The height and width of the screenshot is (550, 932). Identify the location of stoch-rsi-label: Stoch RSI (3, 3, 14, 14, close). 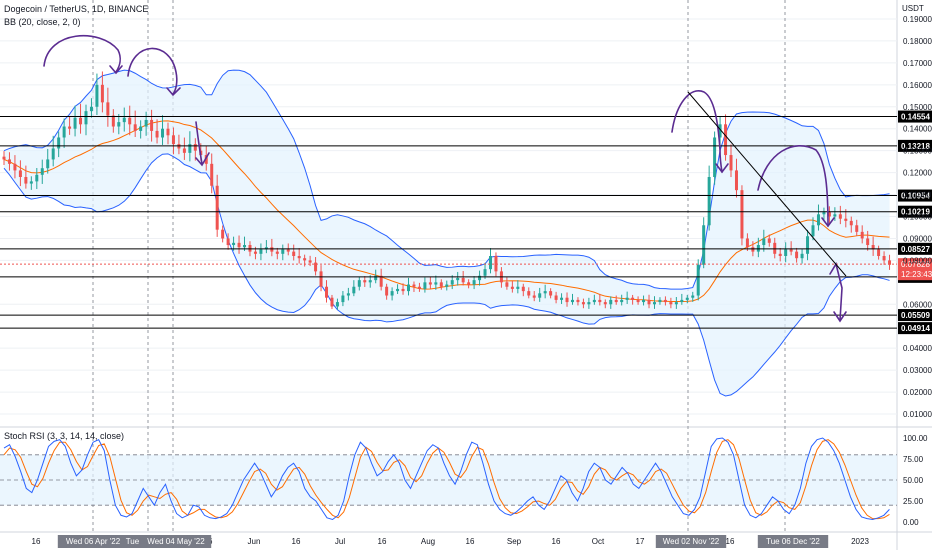
(64, 436).